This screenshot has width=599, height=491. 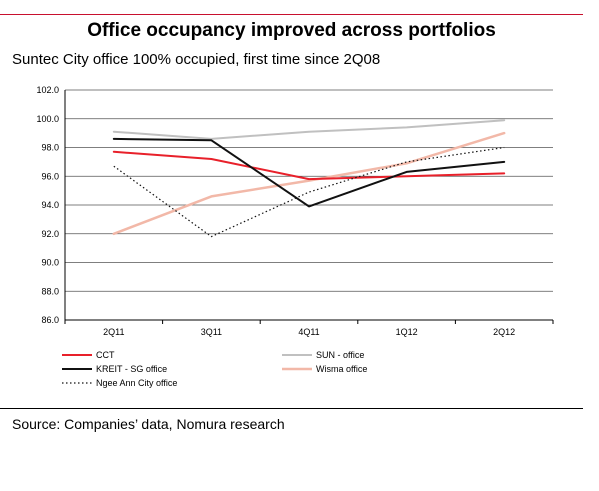 What do you see at coordinates (504, 332) in the screenshot?
I see `x-tick-label: 2Q12` at bounding box center [504, 332].